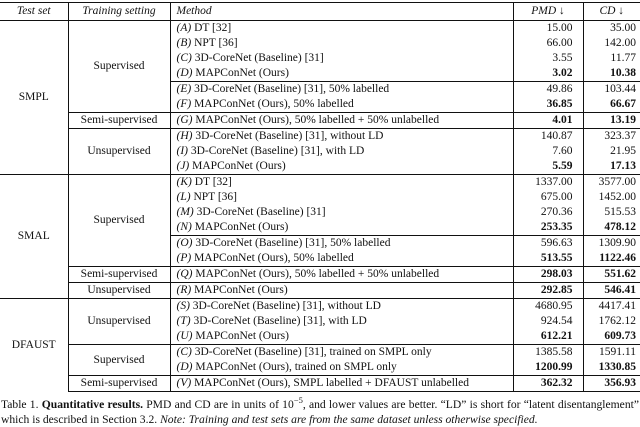 The height and width of the screenshot is (427, 640). I want to click on cell-cd: 11.77, so click(611, 58).